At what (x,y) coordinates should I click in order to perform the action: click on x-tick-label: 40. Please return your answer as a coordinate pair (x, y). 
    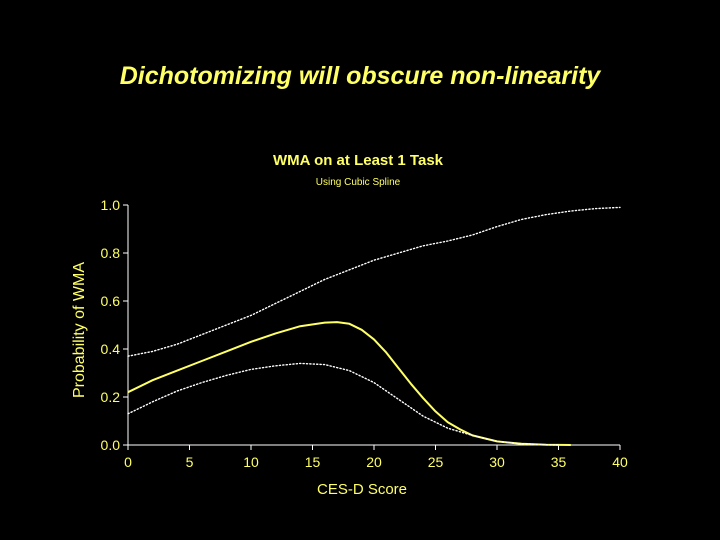
    Looking at the image, I should click on (620, 462).